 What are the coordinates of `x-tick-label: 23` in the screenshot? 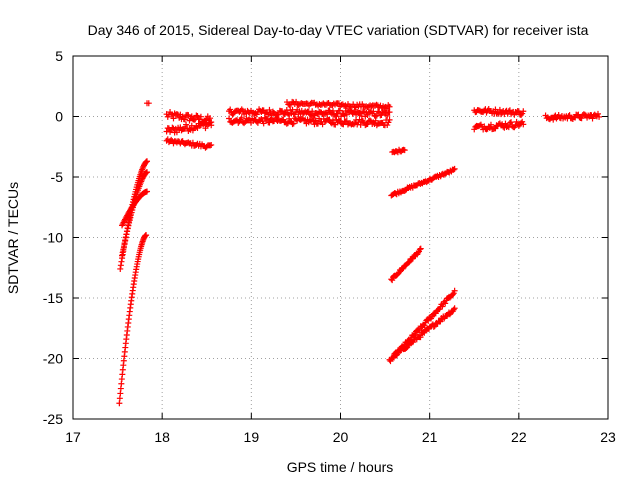 It's located at (608, 437).